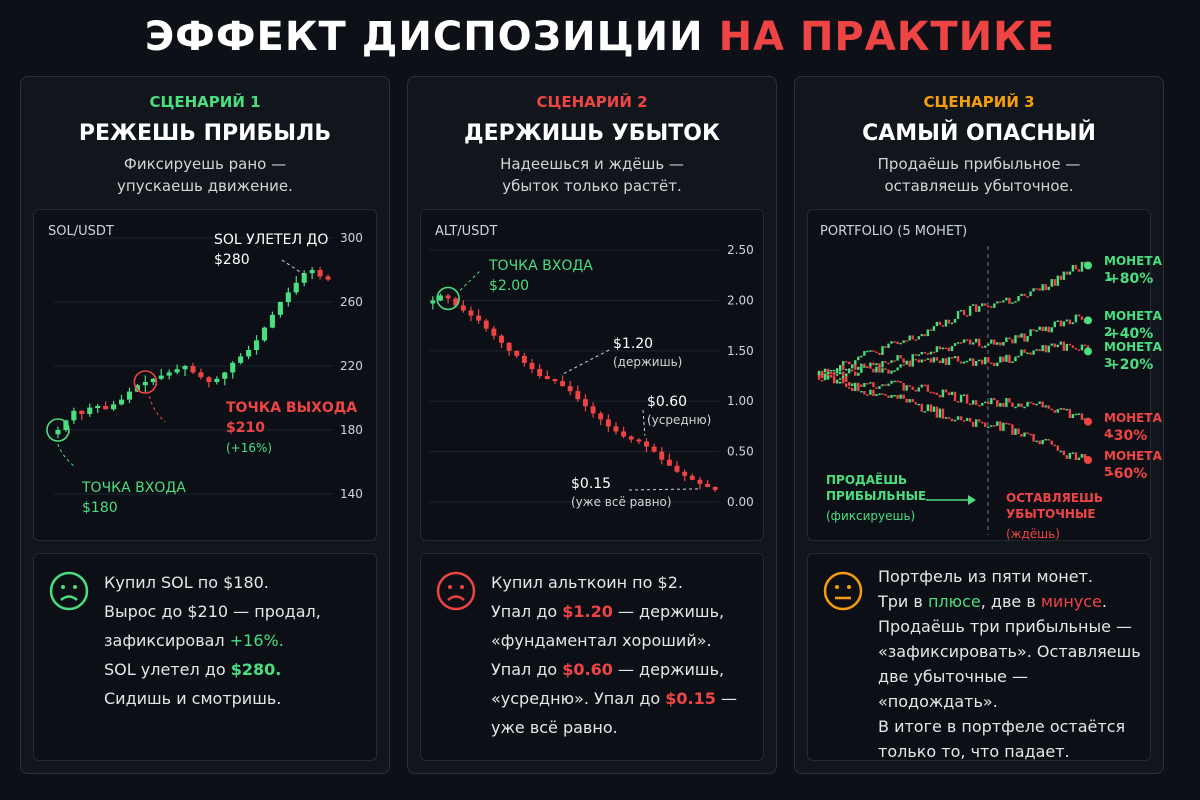 This screenshot has width=1200, height=800. What do you see at coordinates (668, 669) in the screenshot?
I see `story-line: — держишь,` at bounding box center [668, 669].